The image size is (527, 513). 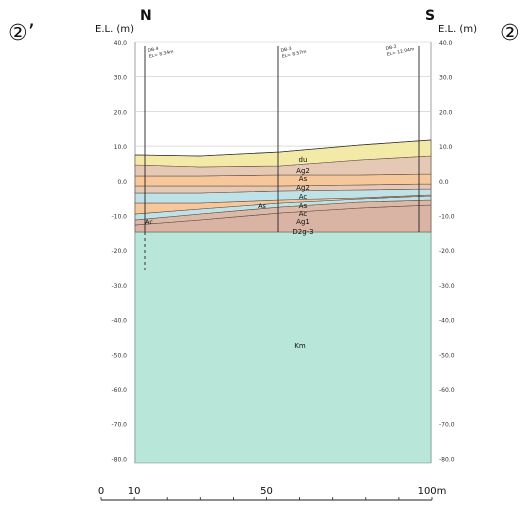 What do you see at coordinates (121, 78) in the screenshot?
I see `left-elevation-tick: 30.0` at bounding box center [121, 78].